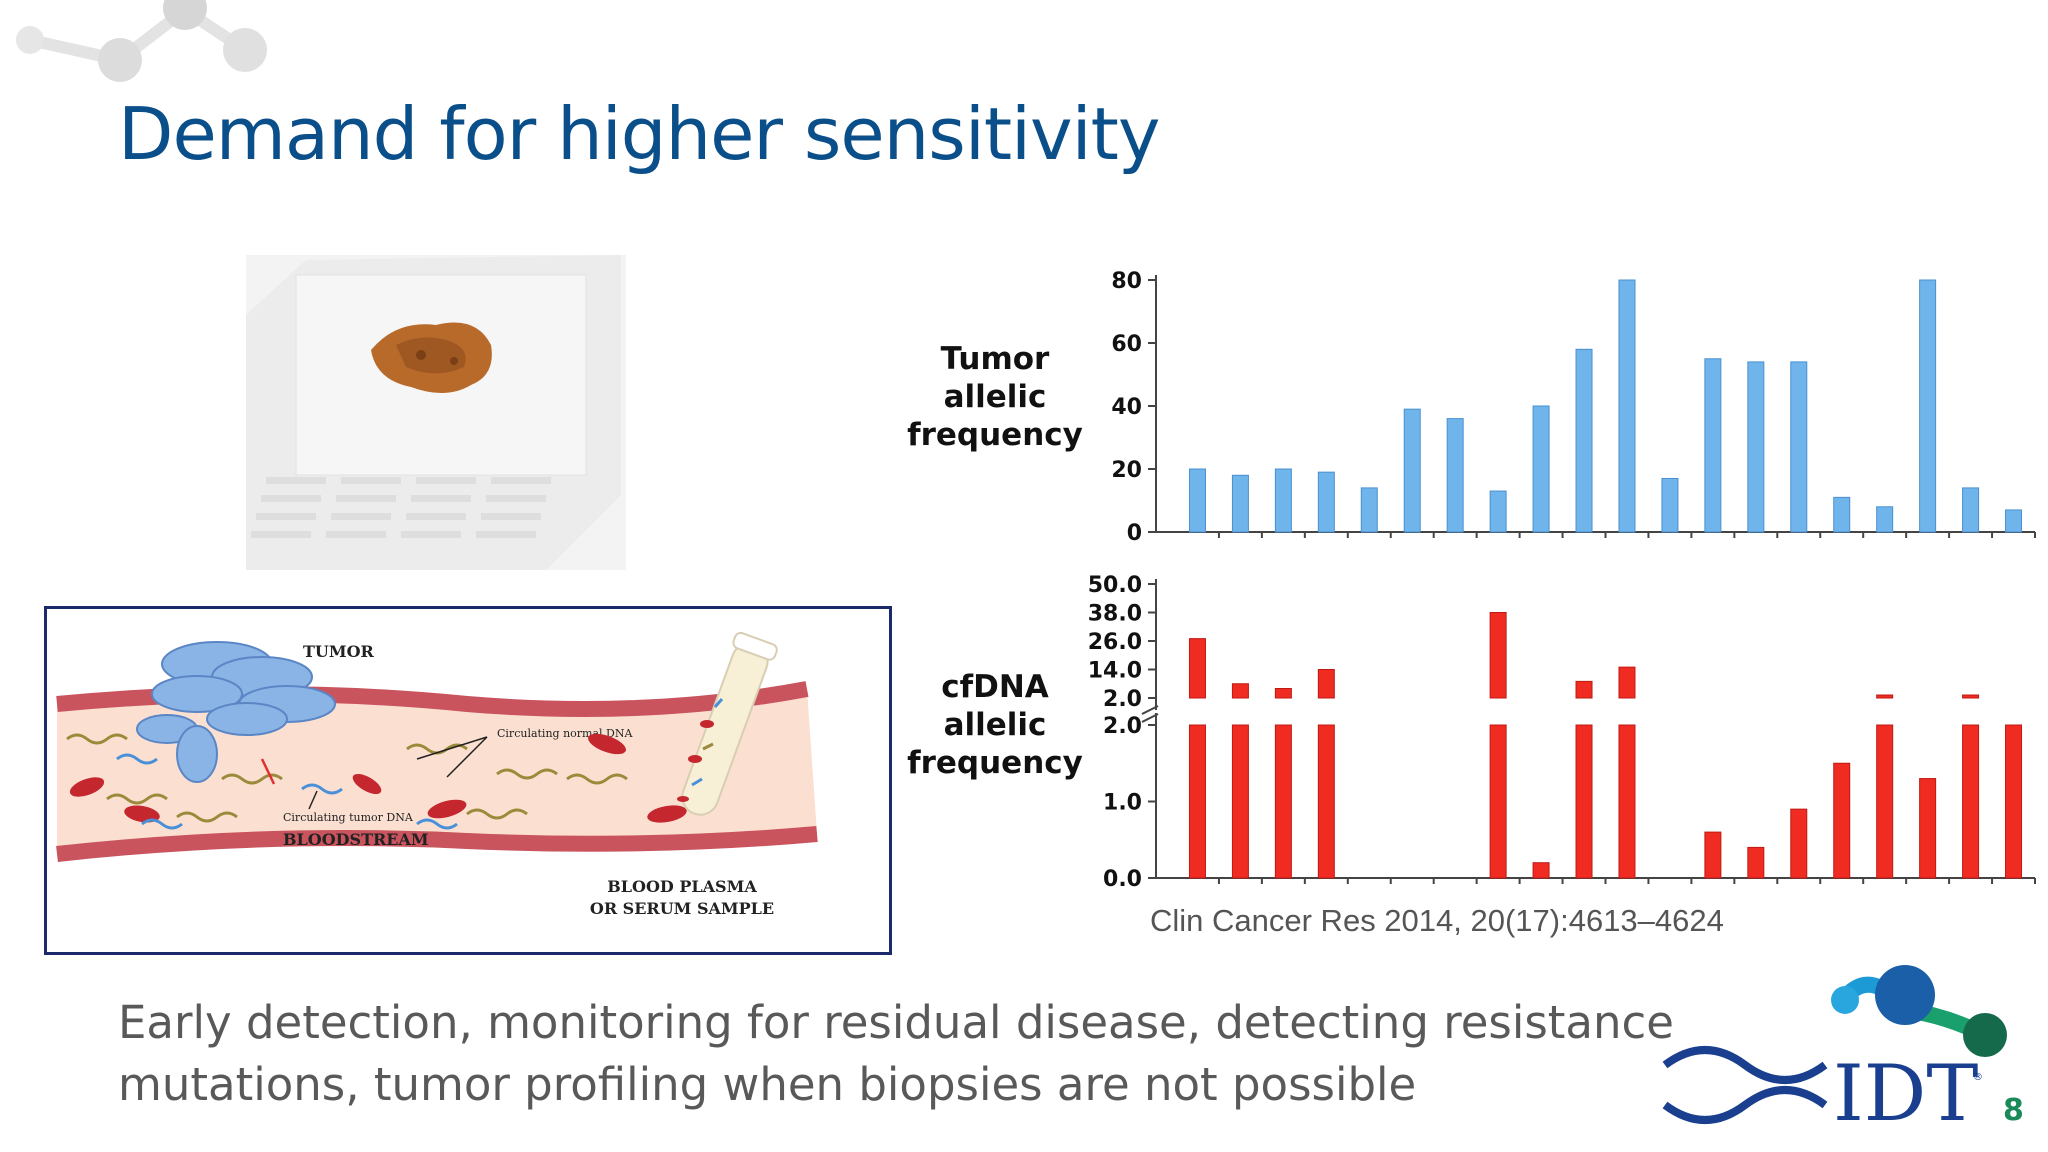  I want to click on cfdna-upper-ytick-label: 38.0, so click(1115, 614).